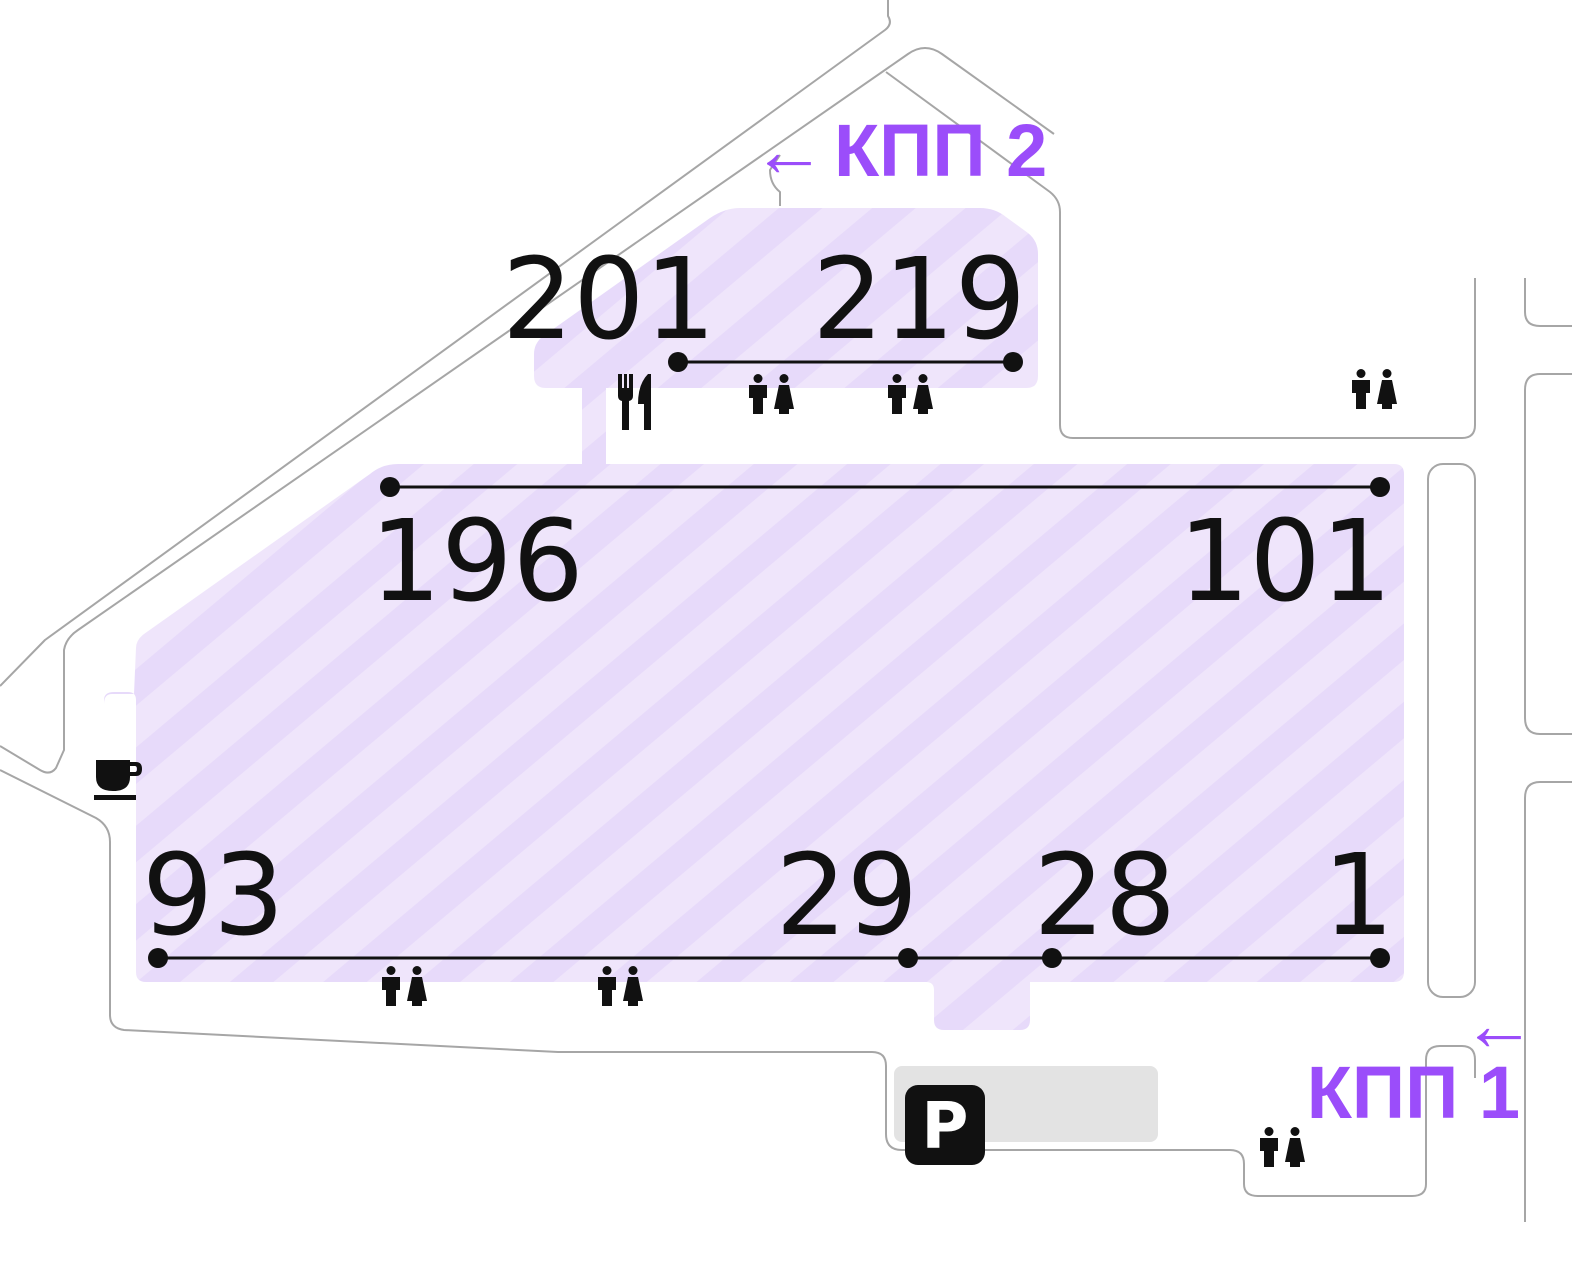 The image size is (1572, 1280). I want to click on middle-row-start-dot, so click(390, 487).